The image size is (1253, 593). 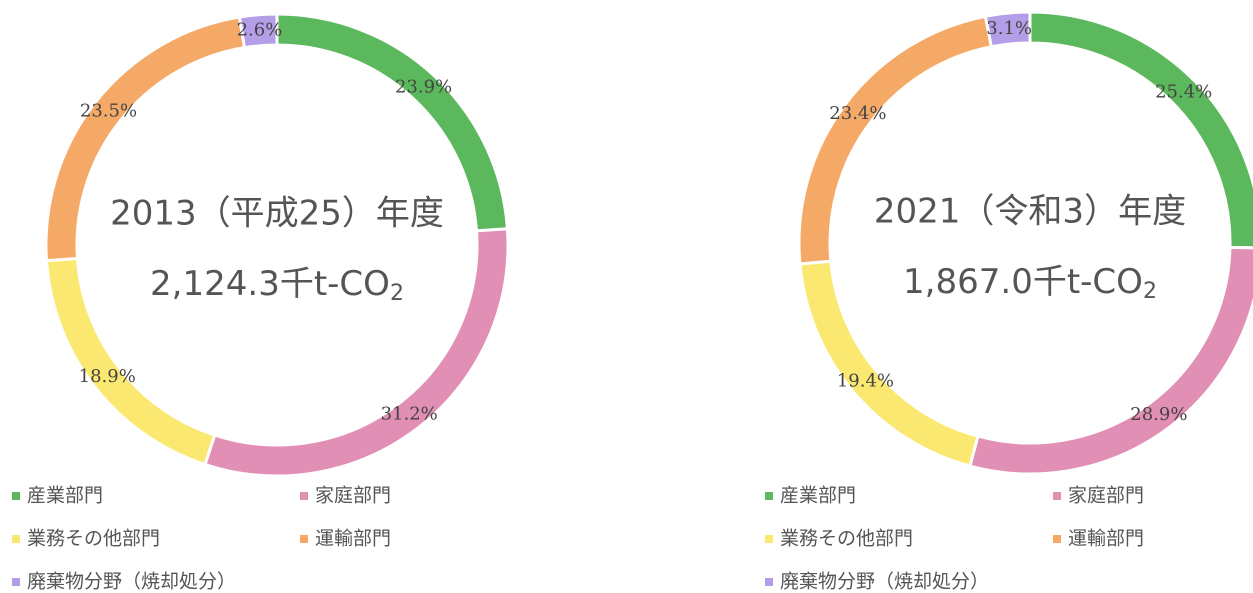 I want to click on total-text: 1,867.0千t-CO, so click(x=1023, y=282).